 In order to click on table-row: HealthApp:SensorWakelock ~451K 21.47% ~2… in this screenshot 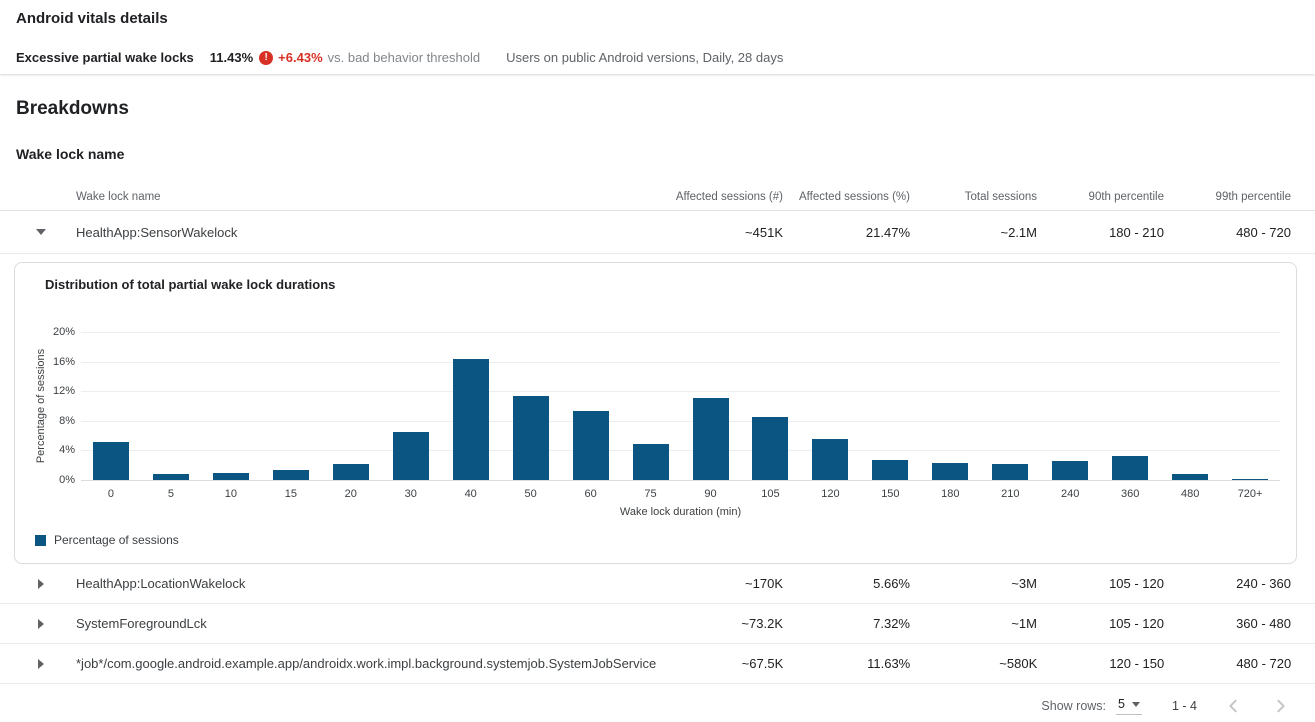, I will do `click(657, 232)`.